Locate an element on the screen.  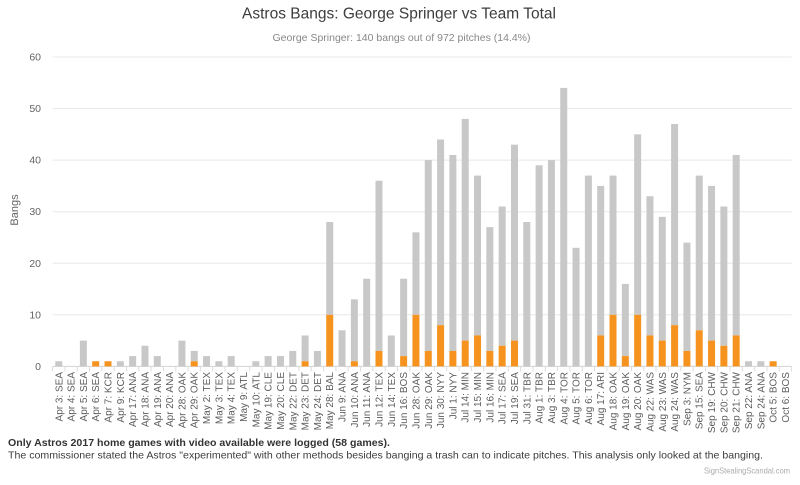
svg-text: Jun 10: ANA is located at coordinates (355, 400).